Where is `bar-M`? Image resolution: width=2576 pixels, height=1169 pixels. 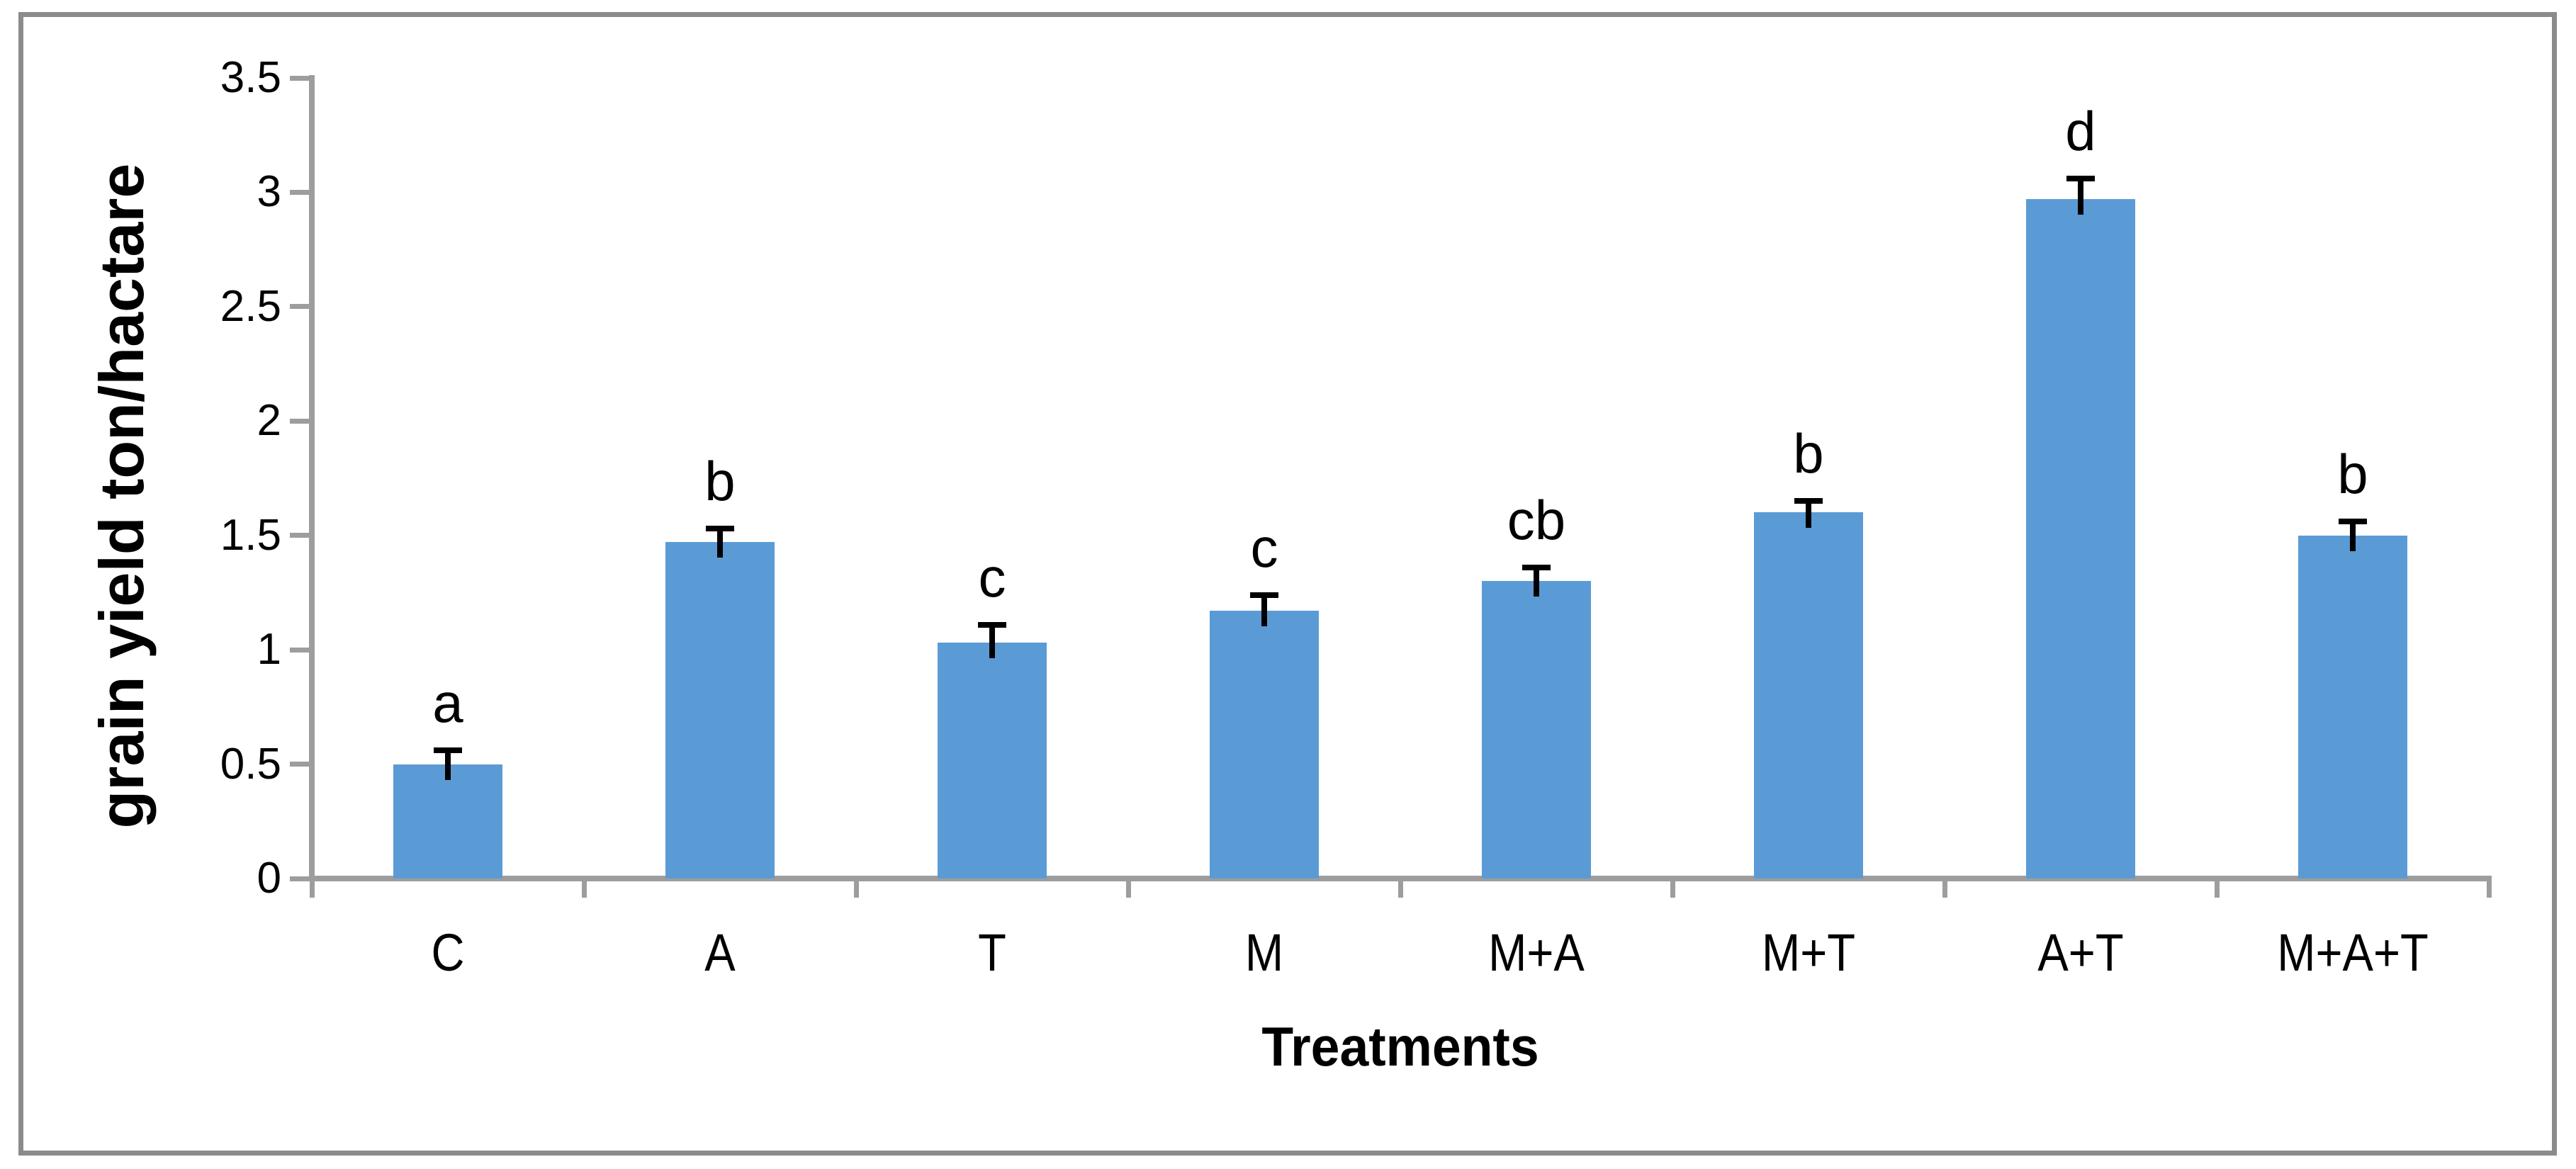
bar-M is located at coordinates (1264, 745).